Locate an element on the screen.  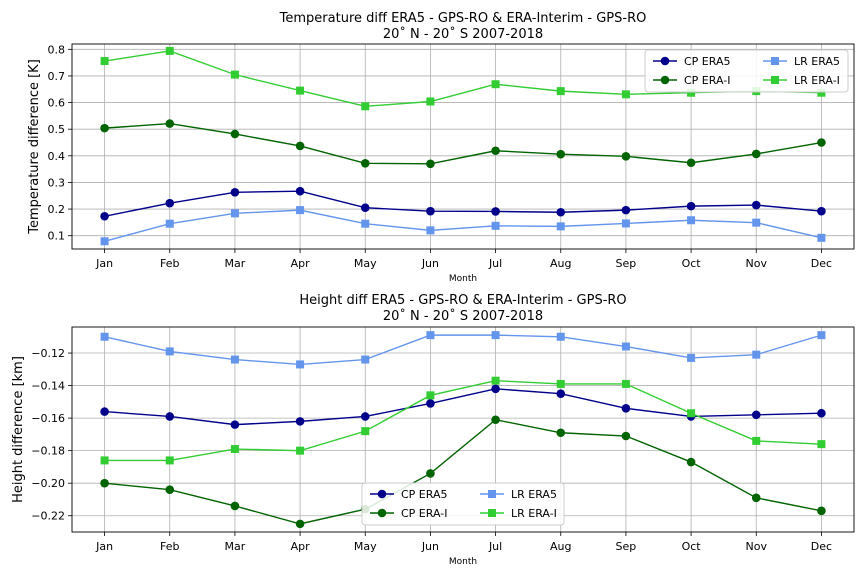
y-tick-label: −0.22 is located at coordinates (48, 516).